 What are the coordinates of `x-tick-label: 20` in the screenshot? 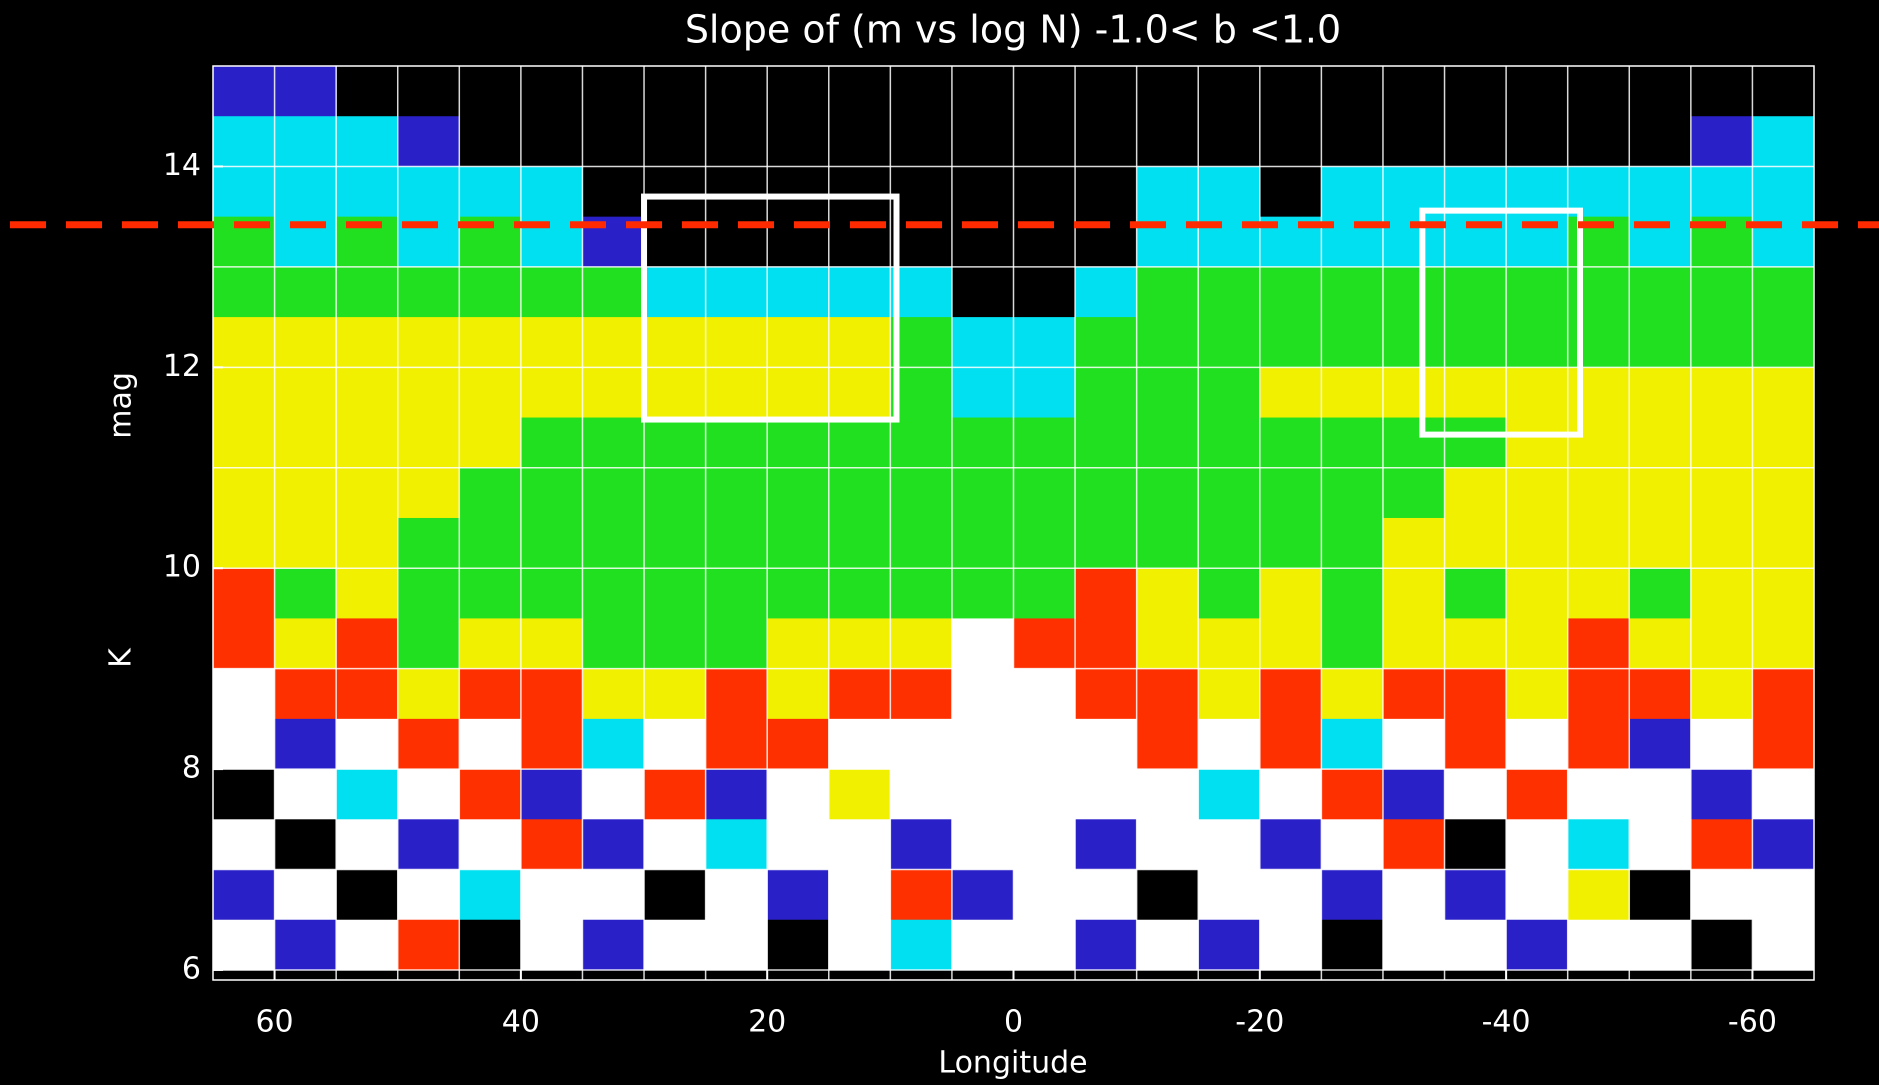 It's located at (767, 1022).